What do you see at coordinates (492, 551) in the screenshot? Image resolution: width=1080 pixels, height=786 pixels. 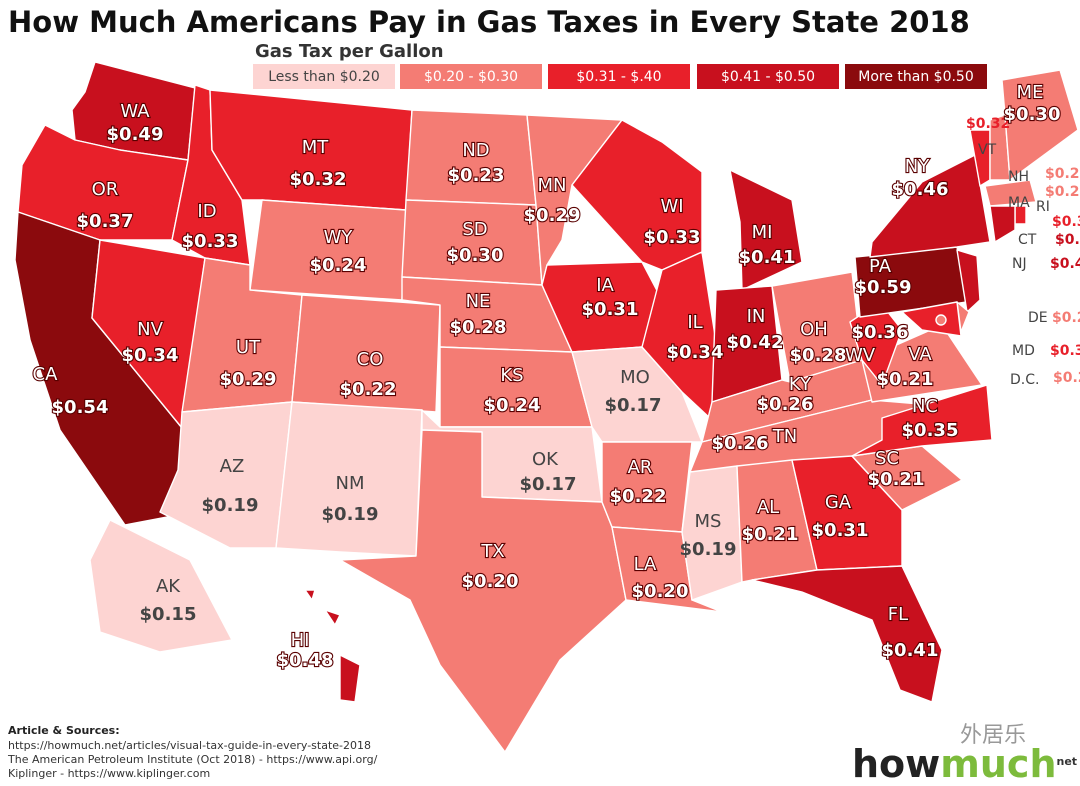 I see `state-code: TX` at bounding box center [492, 551].